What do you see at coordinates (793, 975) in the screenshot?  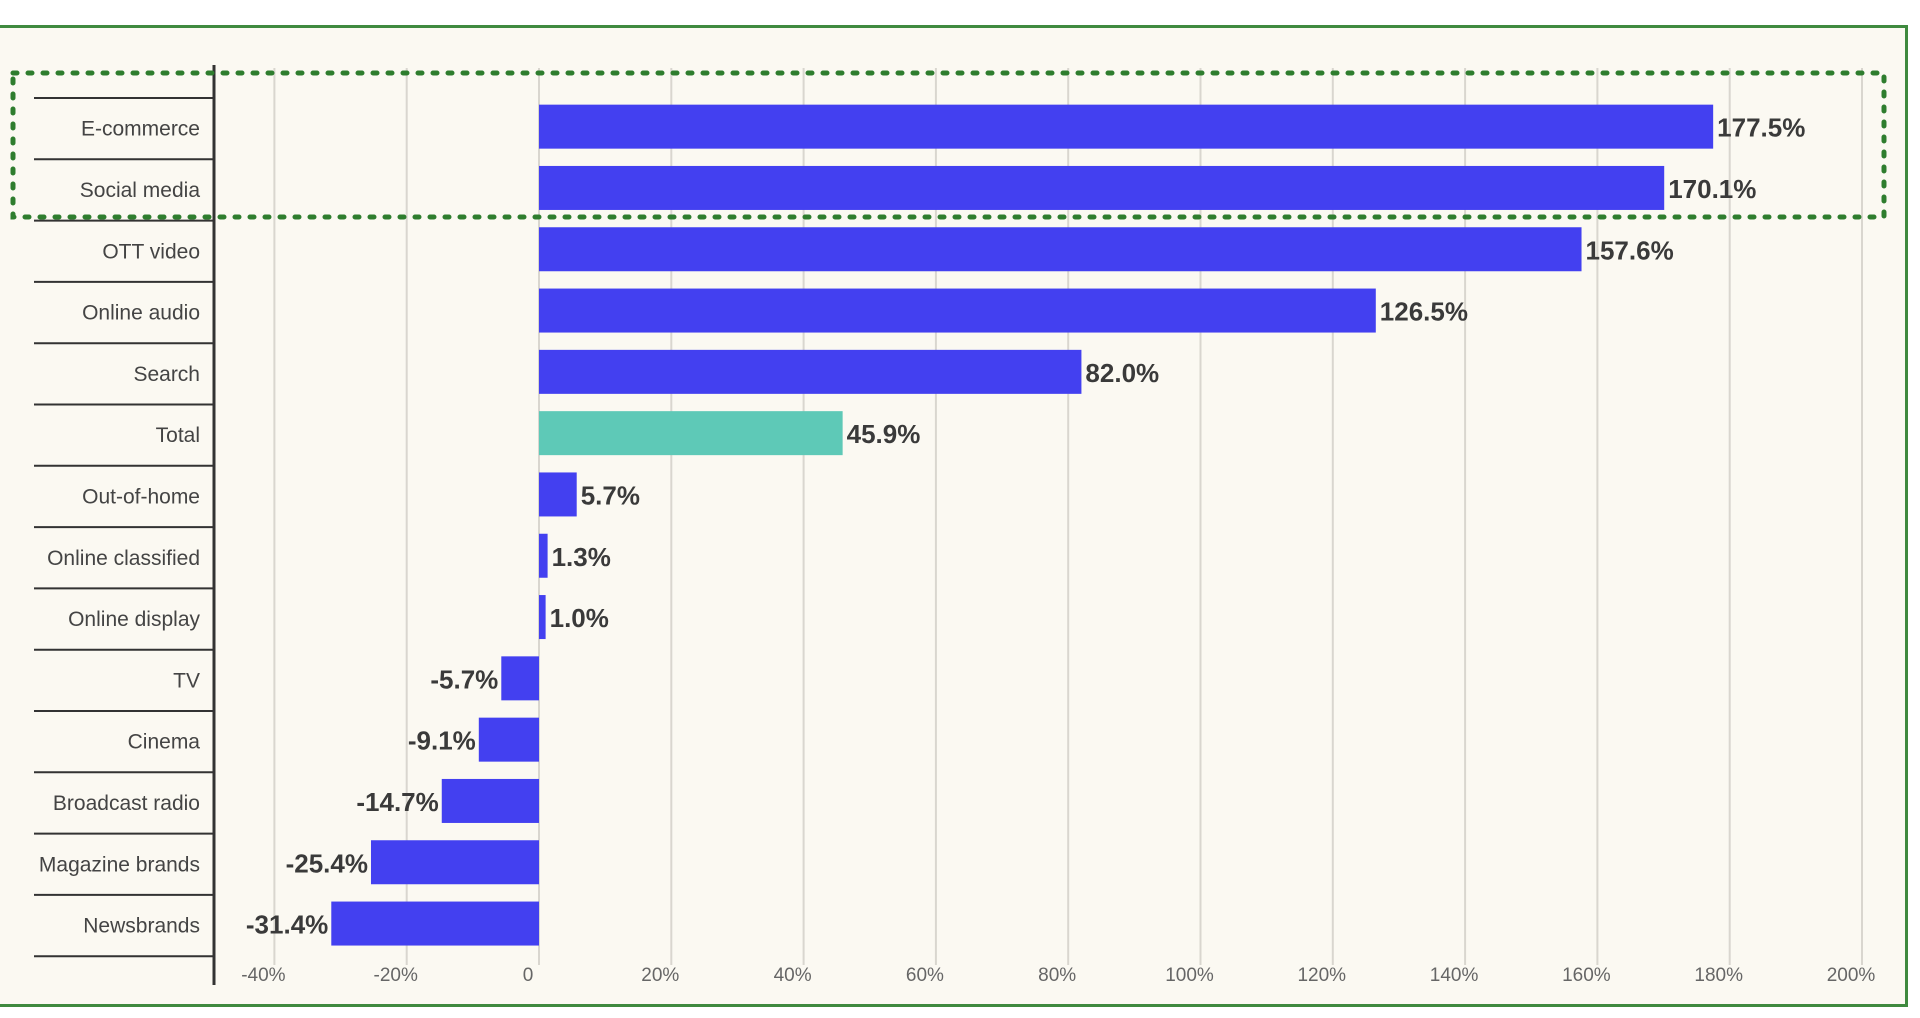 I see `x-tick-label: 40%` at bounding box center [793, 975].